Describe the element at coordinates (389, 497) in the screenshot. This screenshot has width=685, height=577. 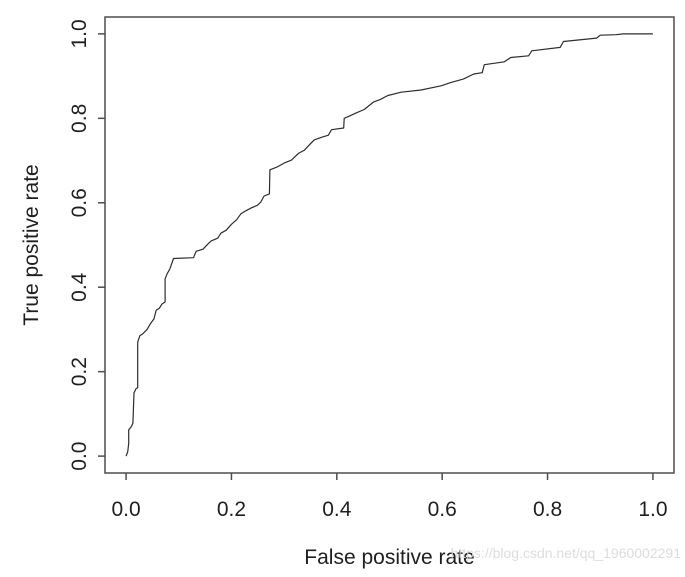
I see `x-axis: 0.0 0.2 0.4 0.6 0.8 1.0` at that location.